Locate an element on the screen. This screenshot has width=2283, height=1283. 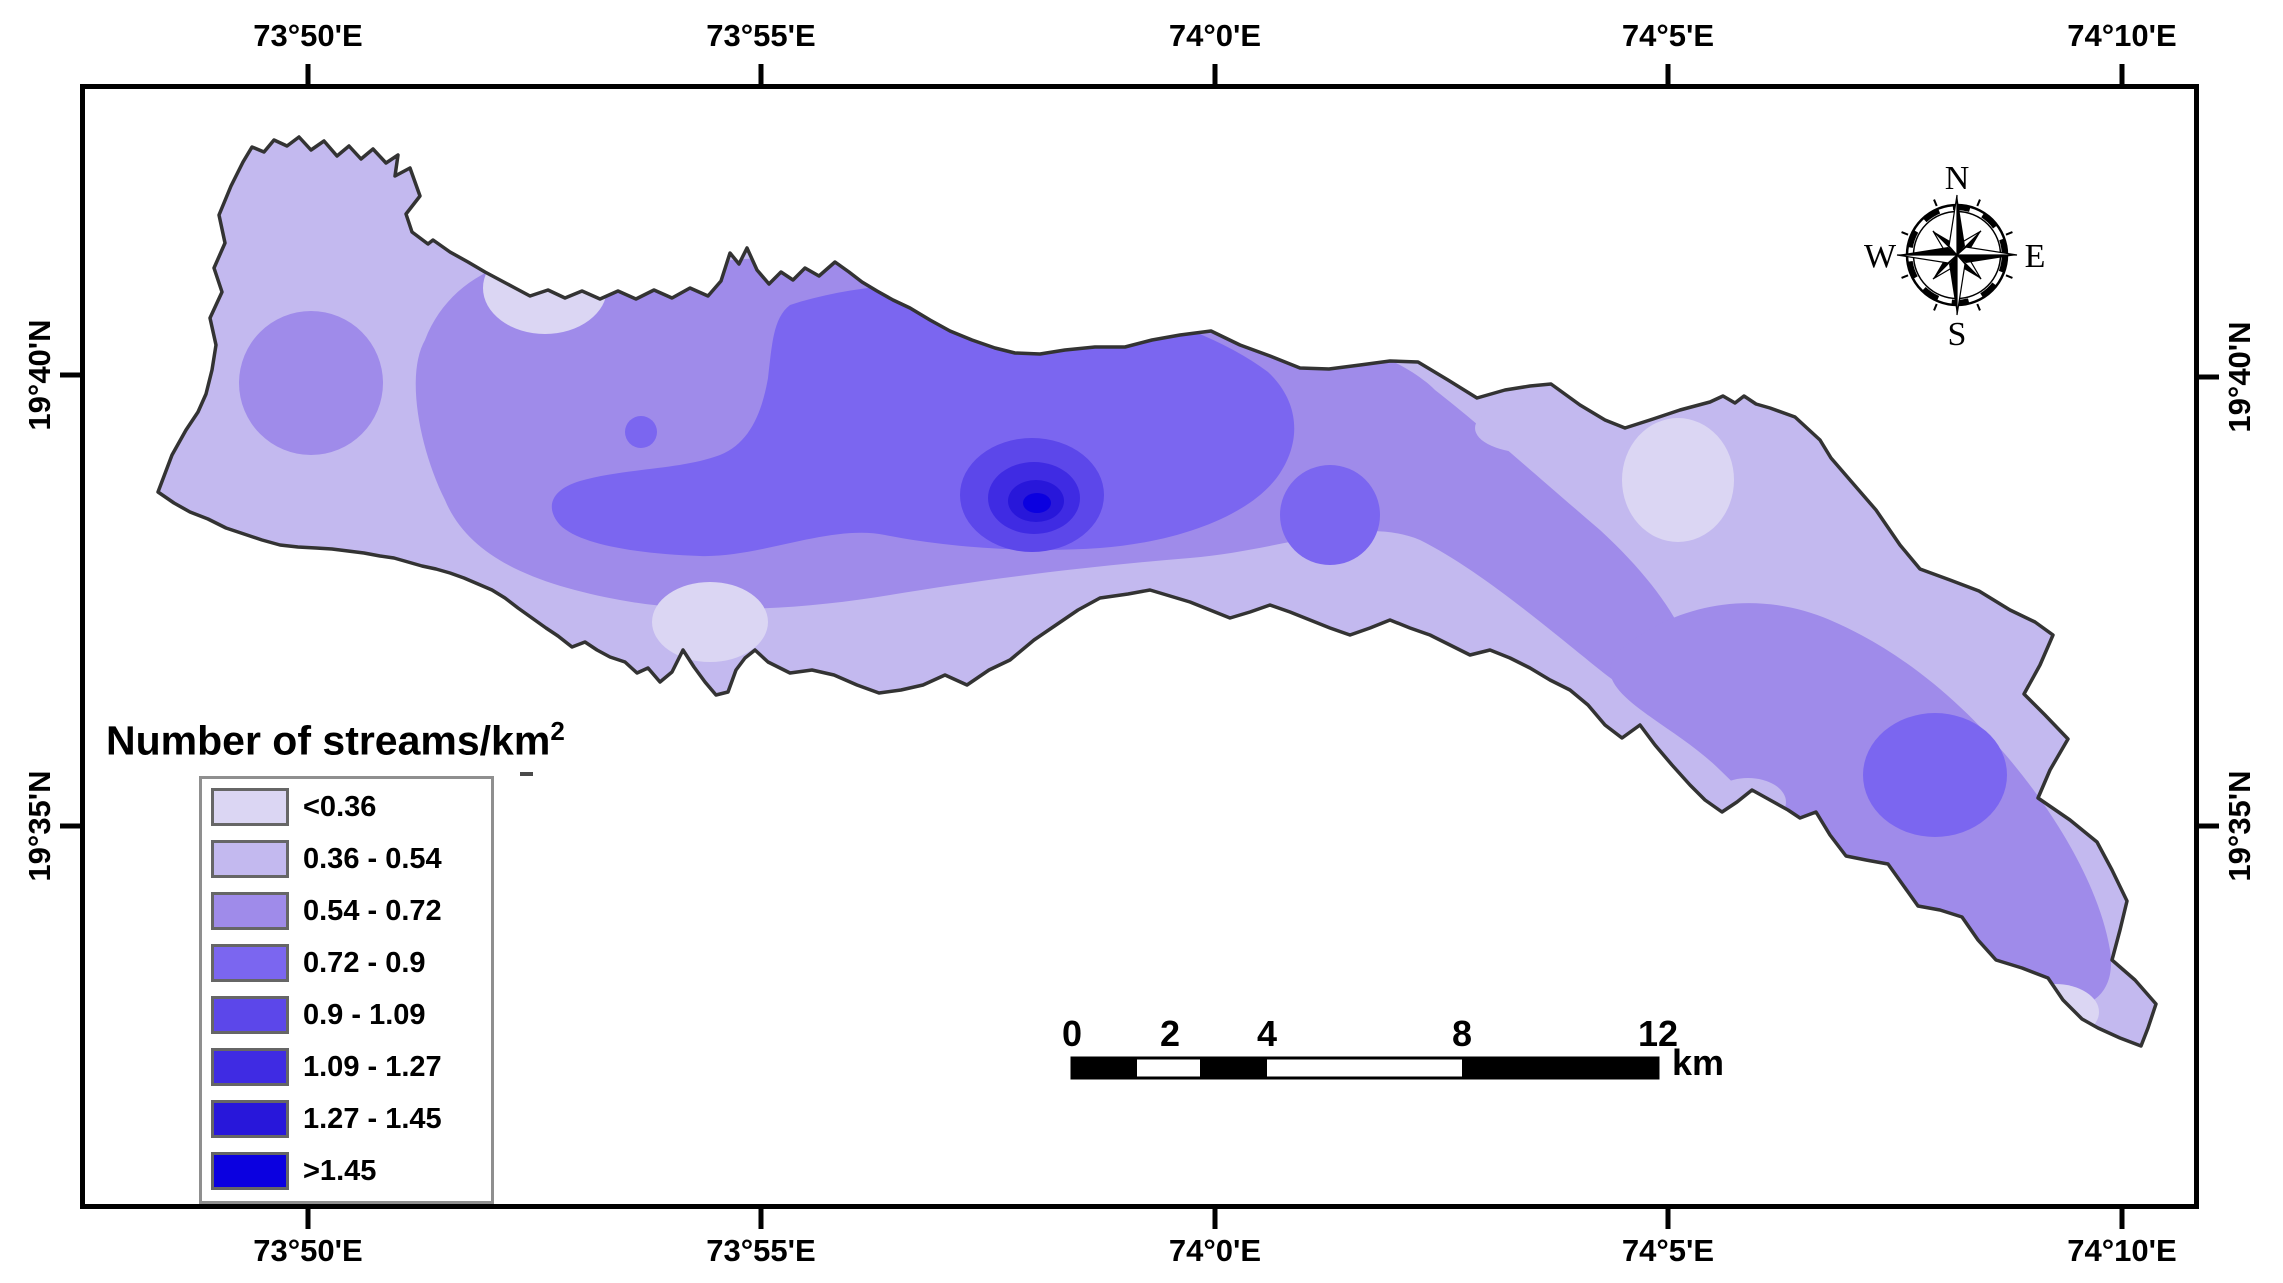
scalebar-label-4: 4 is located at coordinates (1267, 1033).